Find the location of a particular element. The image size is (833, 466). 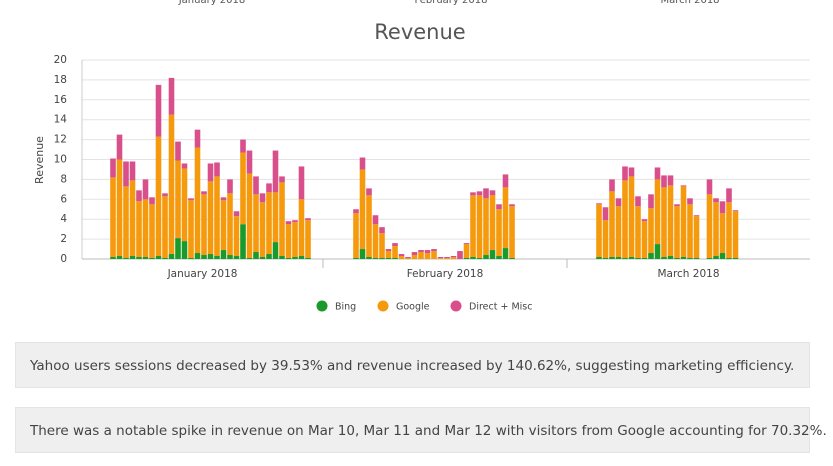

legend-label: Google is located at coordinates (413, 307).